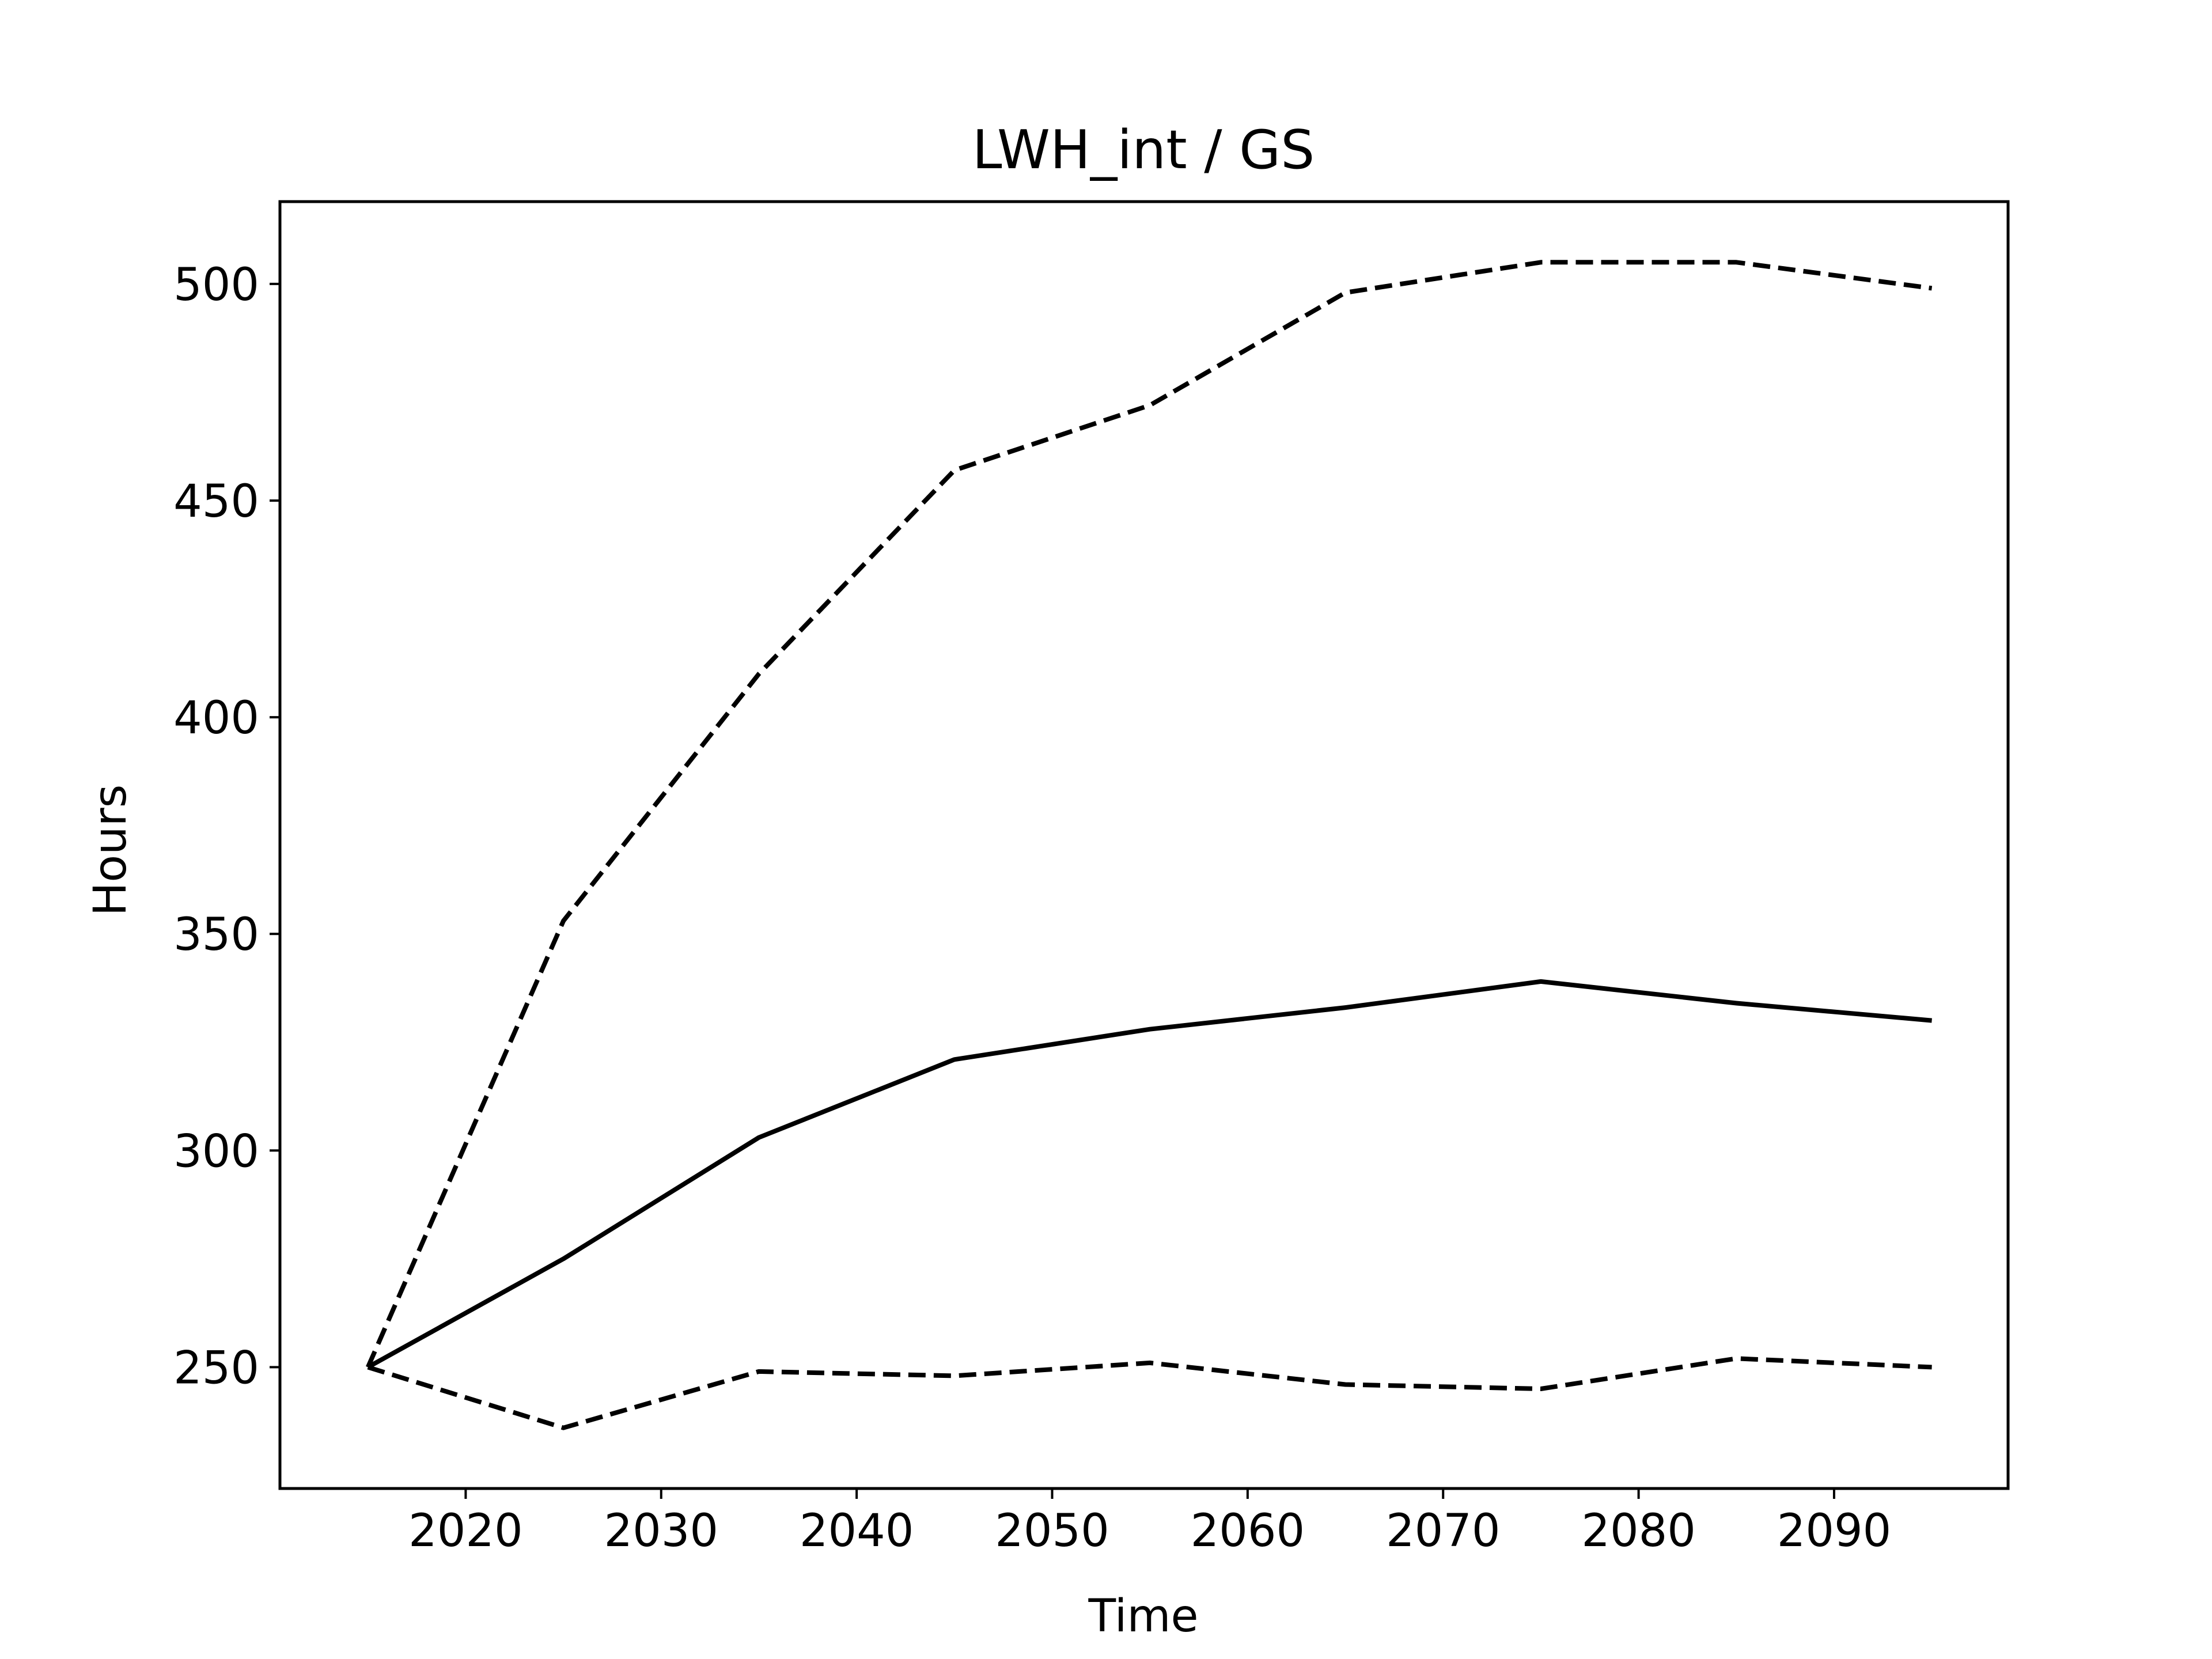 The width and height of the screenshot is (2212, 1659). Describe the element at coordinates (1248, 1531) in the screenshot. I see `x-tick-label: 2060` at that location.